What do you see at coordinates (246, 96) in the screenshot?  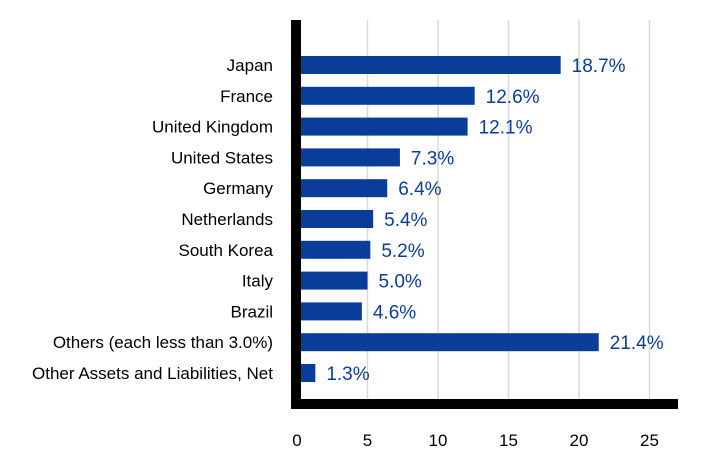 I see `category-label-2: France` at bounding box center [246, 96].